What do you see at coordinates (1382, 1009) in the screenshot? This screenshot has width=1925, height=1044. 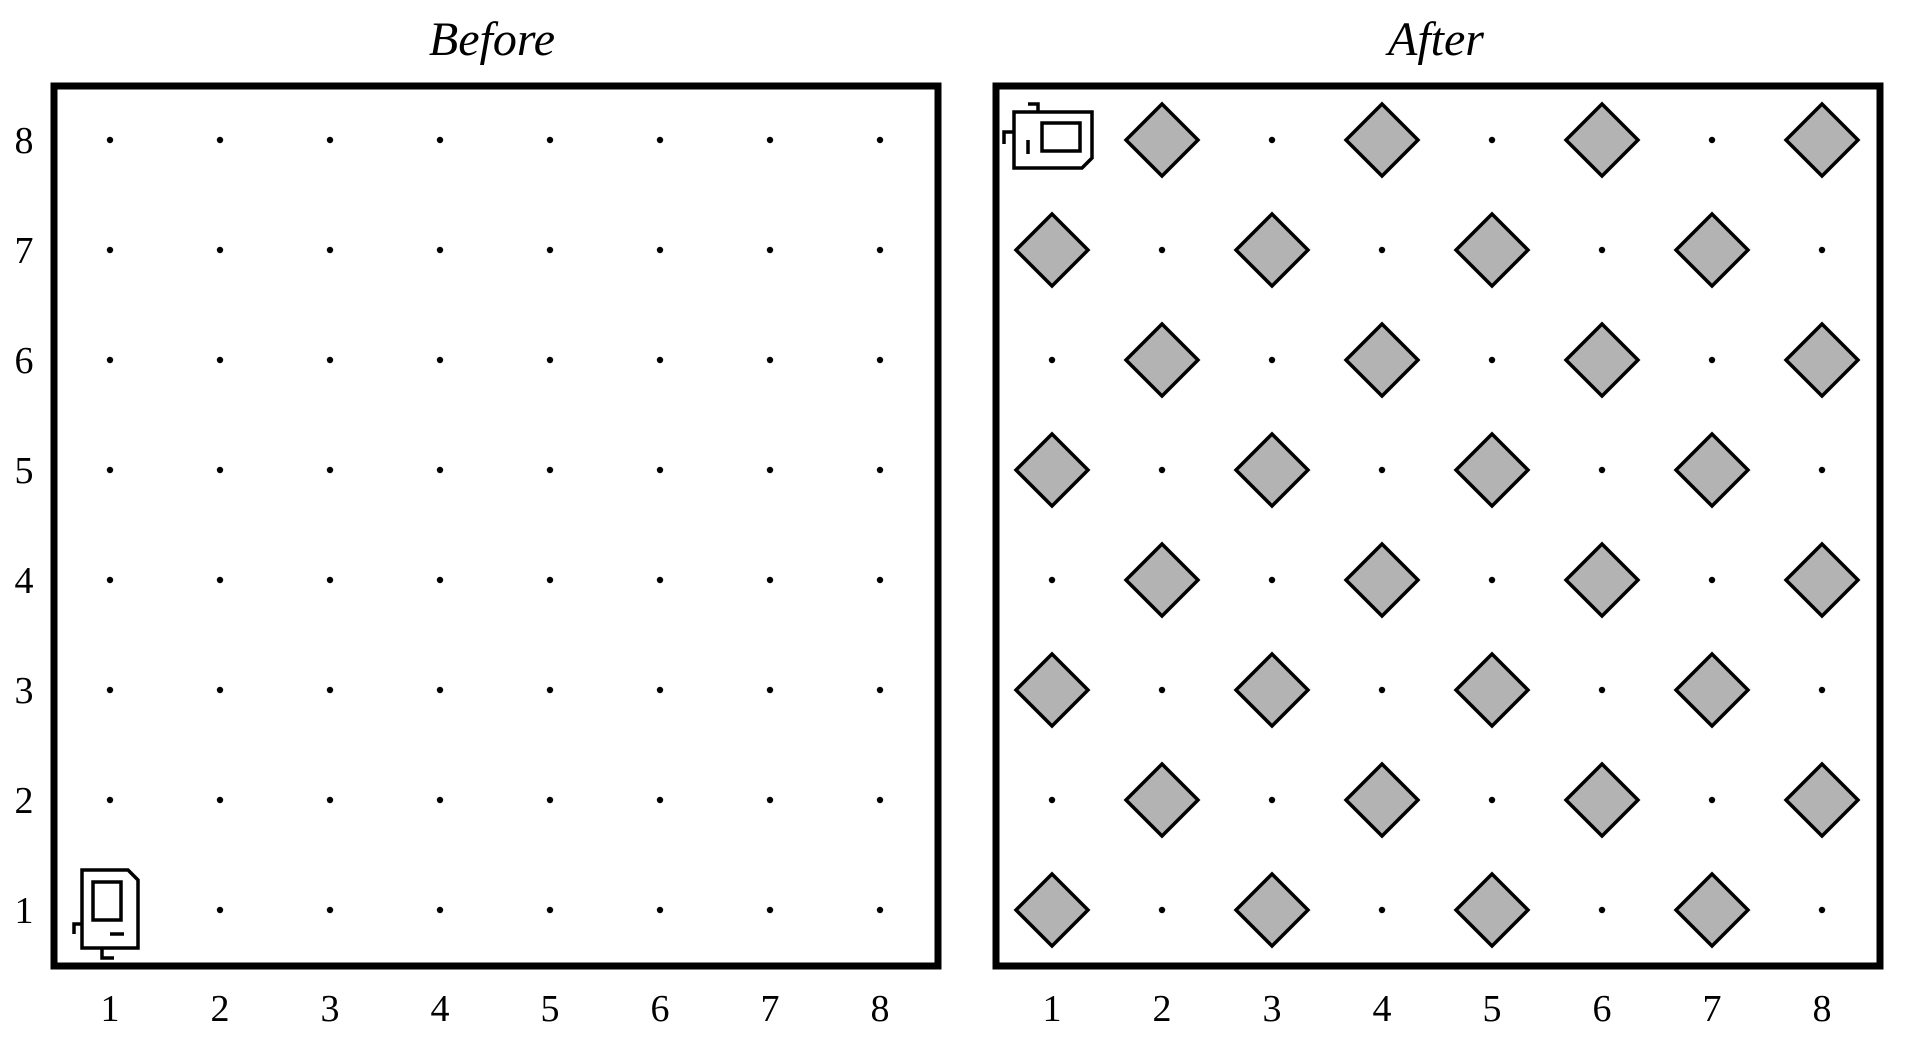 I see `column-label-4: 4` at bounding box center [1382, 1009].